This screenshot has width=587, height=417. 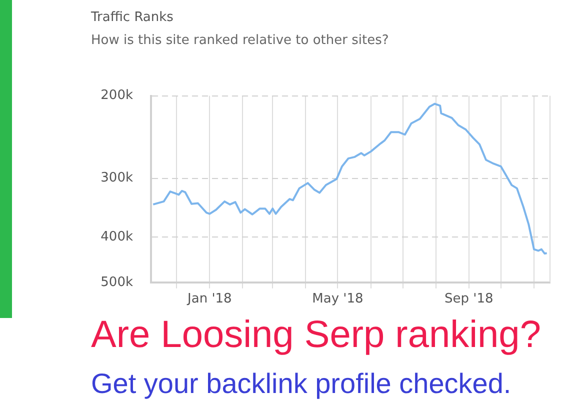 What do you see at coordinates (117, 282) in the screenshot?
I see `y-tick-label: 500k` at bounding box center [117, 282].